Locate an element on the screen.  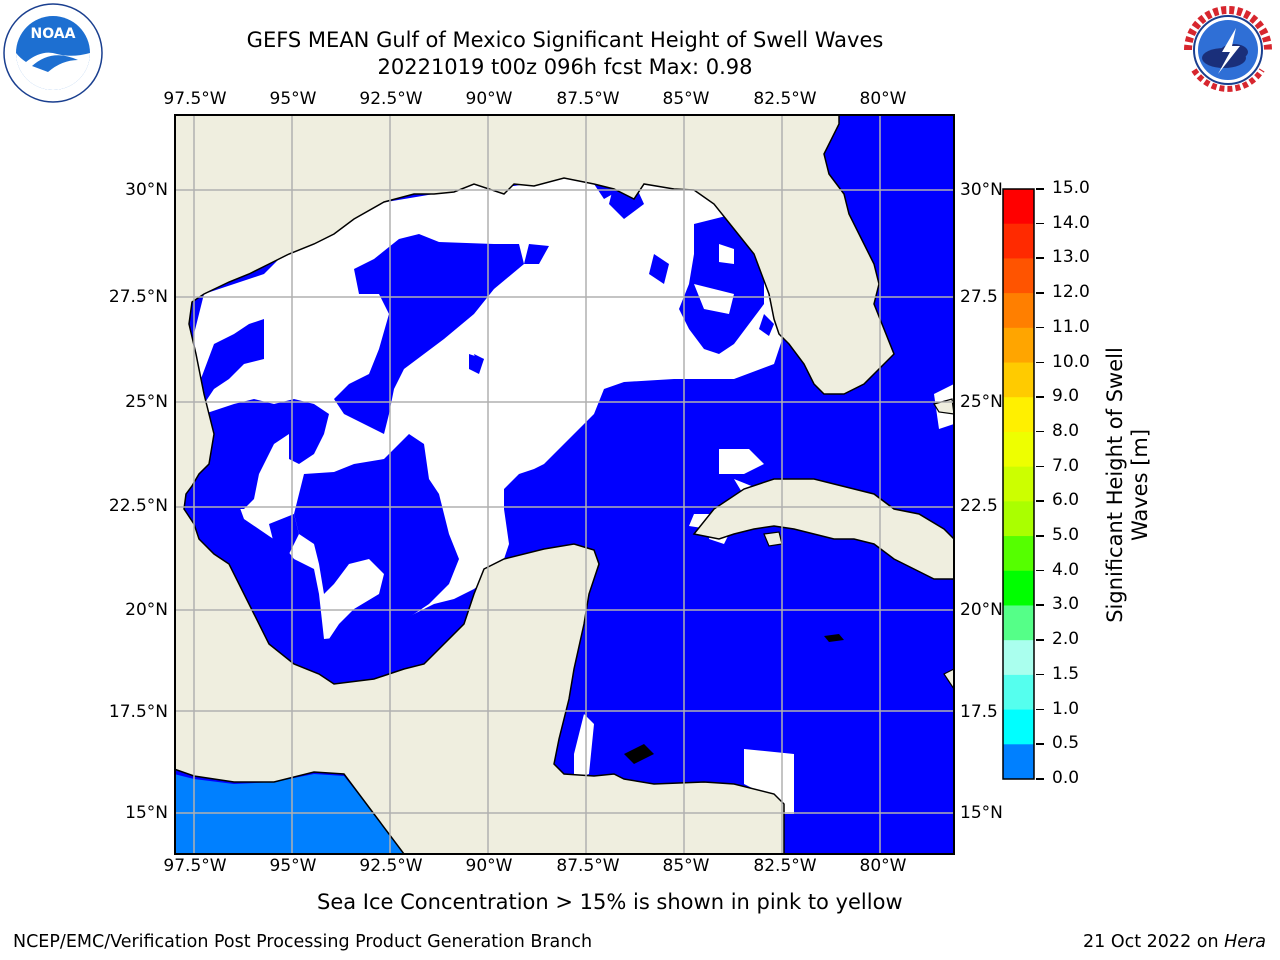
colorbar is located at coordinates (1018, 484).